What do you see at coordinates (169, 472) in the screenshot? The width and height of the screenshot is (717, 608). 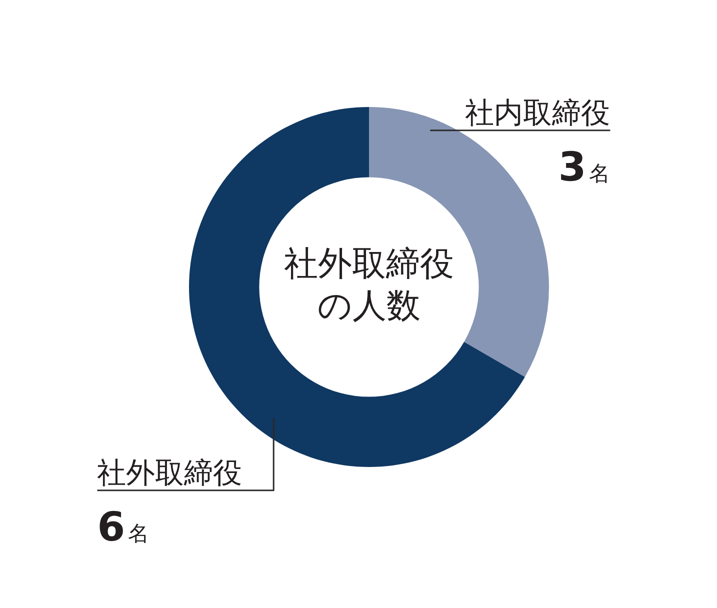 I see `slice-label: 社外取締役` at bounding box center [169, 472].